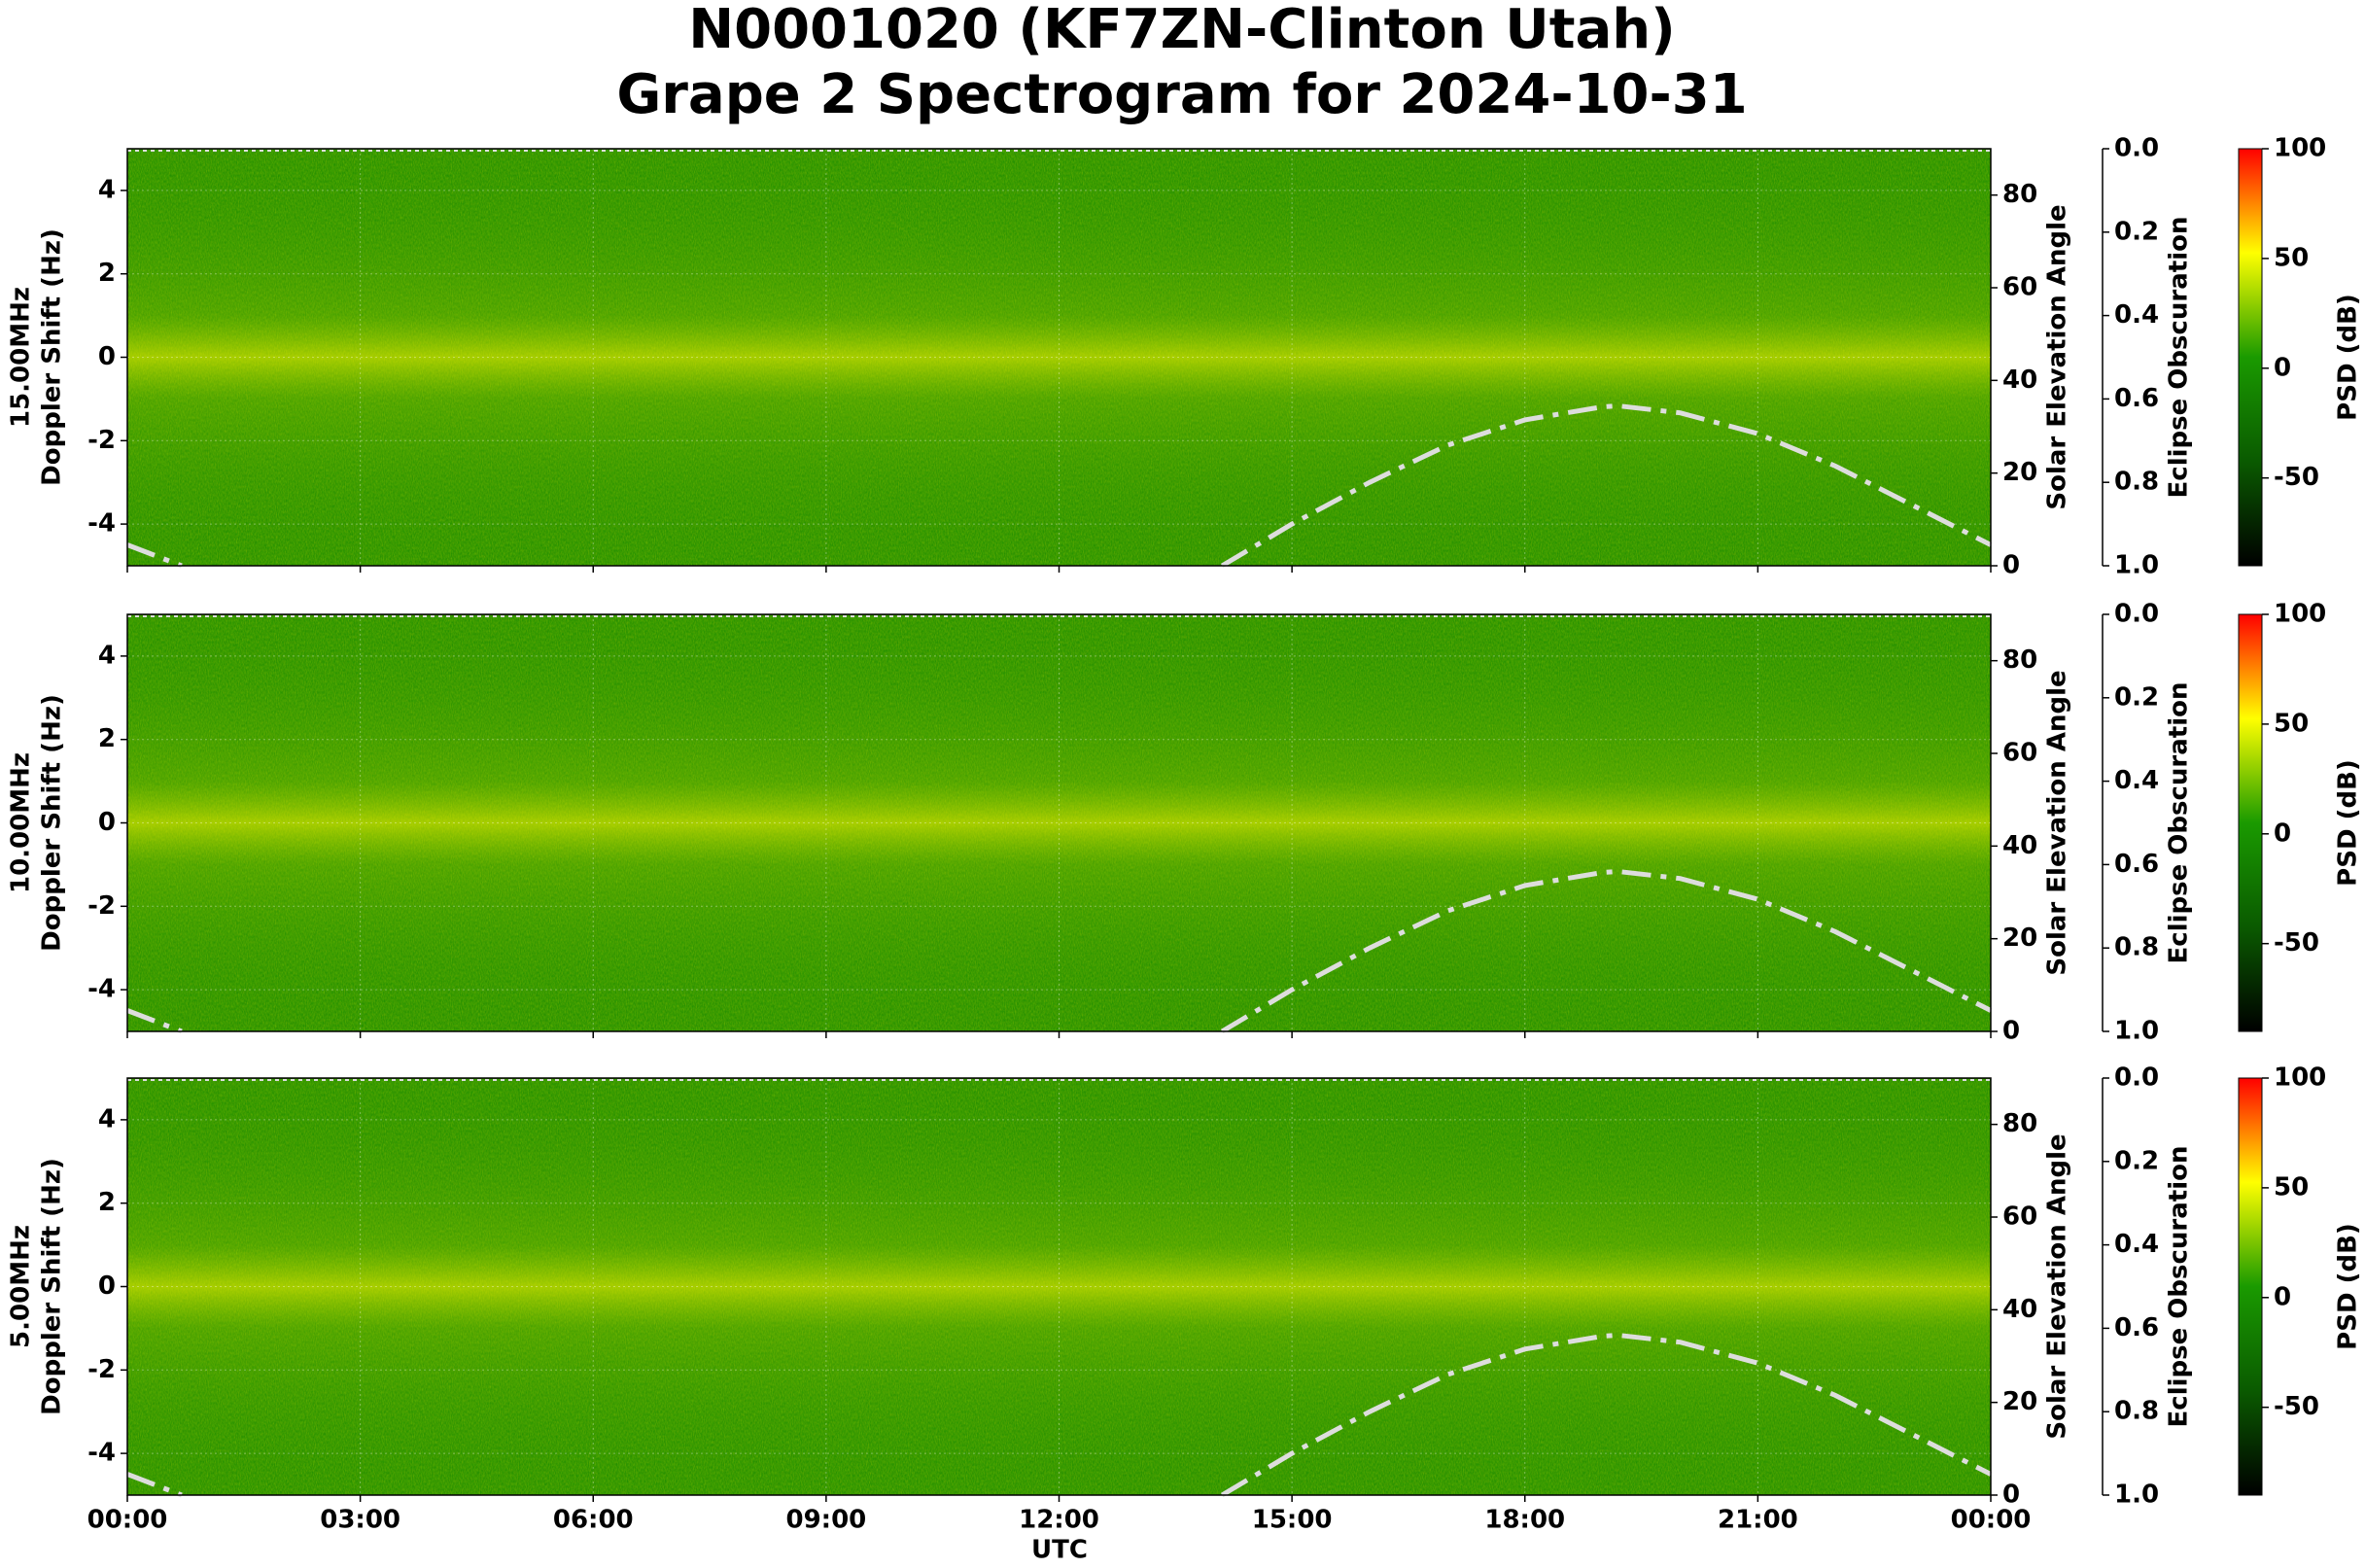 The width and height of the screenshot is (2365, 1568). I want to click on x-tick-label: 09:00, so click(825, 1520).